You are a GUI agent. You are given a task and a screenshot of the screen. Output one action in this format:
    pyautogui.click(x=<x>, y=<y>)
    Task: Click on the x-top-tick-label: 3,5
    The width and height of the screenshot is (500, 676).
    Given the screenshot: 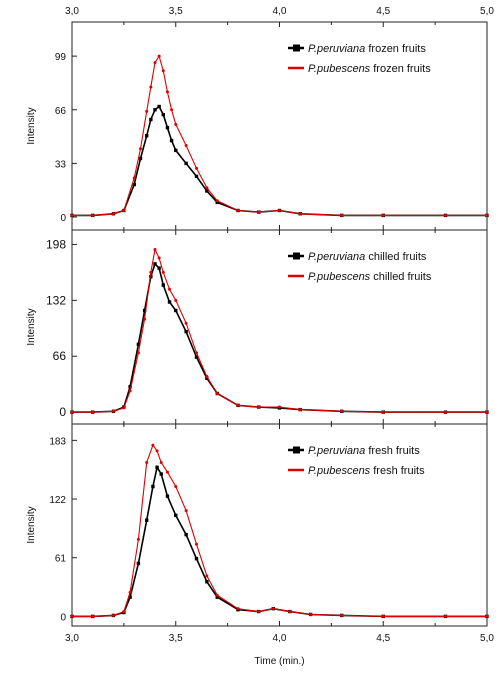 What is the action you would take?
    pyautogui.click(x=176, y=11)
    